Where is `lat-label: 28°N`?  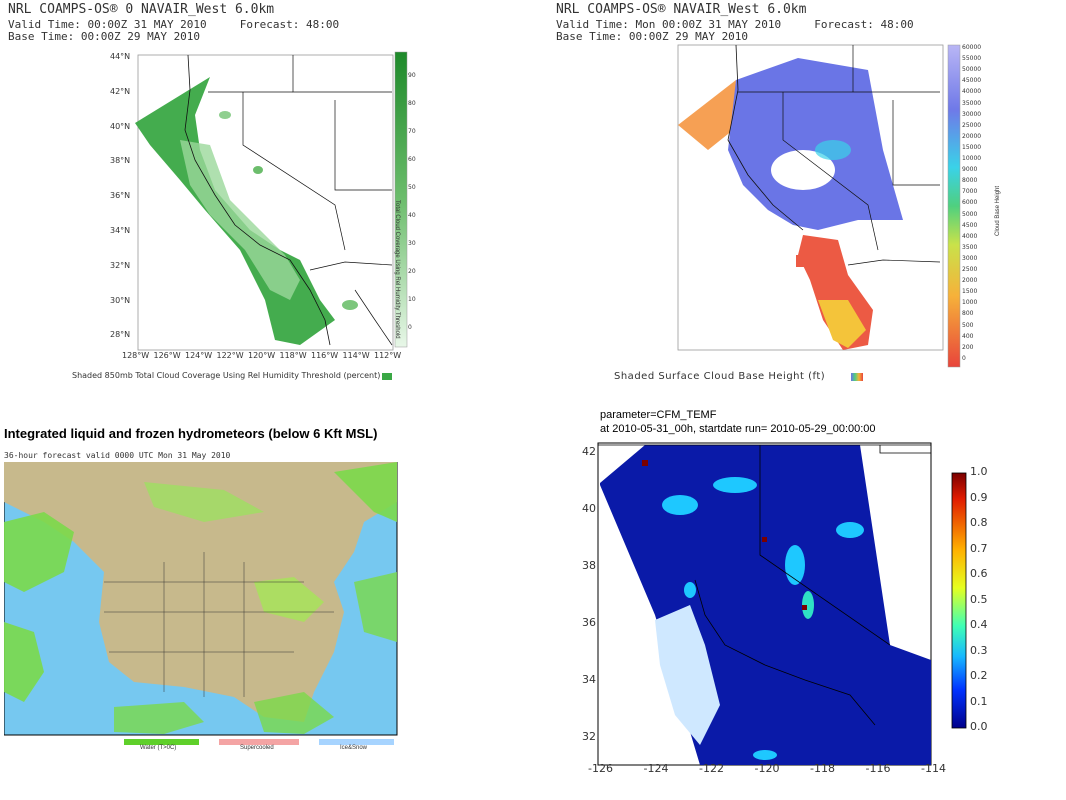
lat-label: 28°N is located at coordinates (120, 335).